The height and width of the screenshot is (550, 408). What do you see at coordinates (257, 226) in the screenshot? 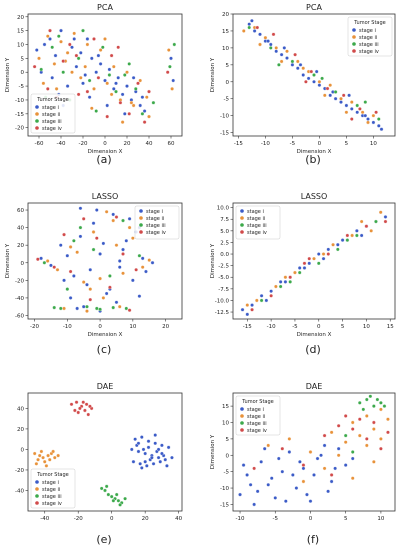
I see `legend-entry: stage iii` at bounding box center [257, 226].